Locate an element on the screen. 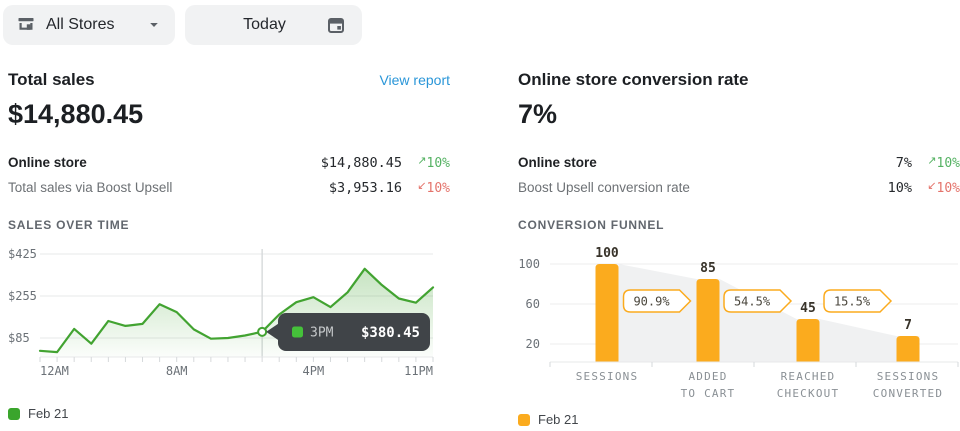 This screenshot has height=431, width=960. total-sales-value: $14,880.45 is located at coordinates (76, 114).